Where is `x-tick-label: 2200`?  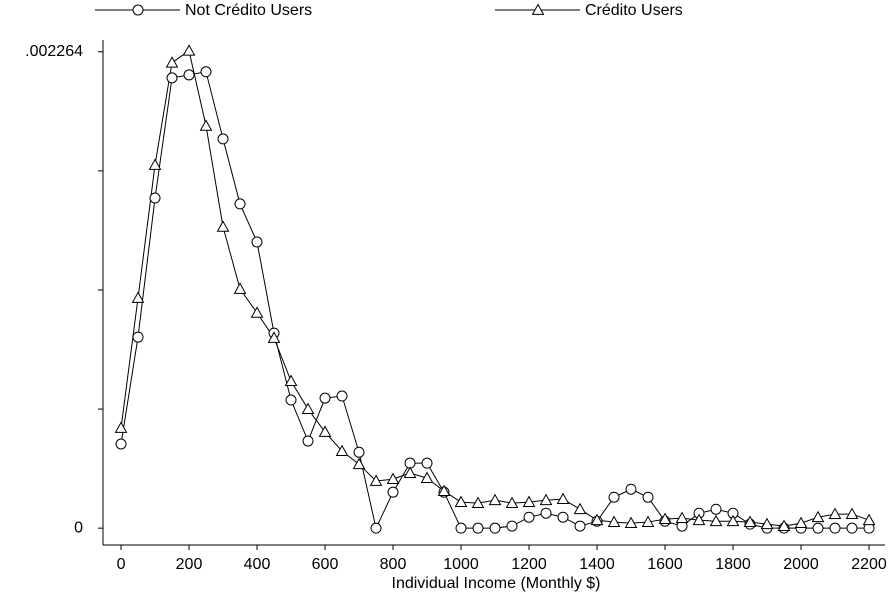
x-tick-label: 2200 is located at coordinates (869, 564).